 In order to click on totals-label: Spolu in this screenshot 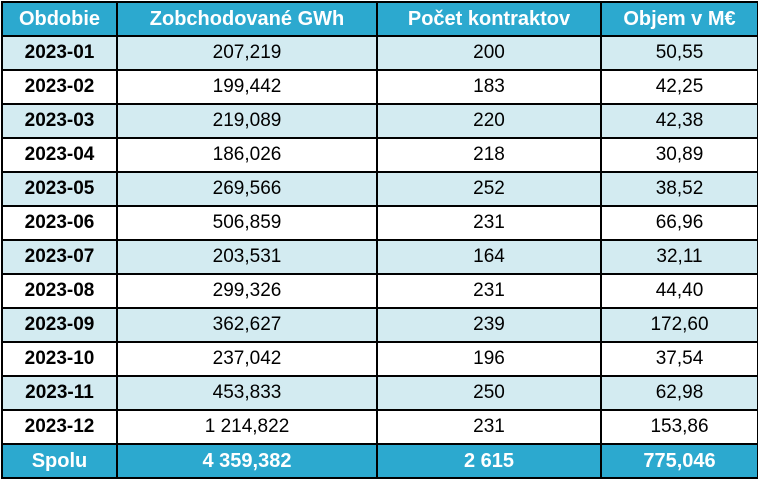, I will do `click(59, 461)`.